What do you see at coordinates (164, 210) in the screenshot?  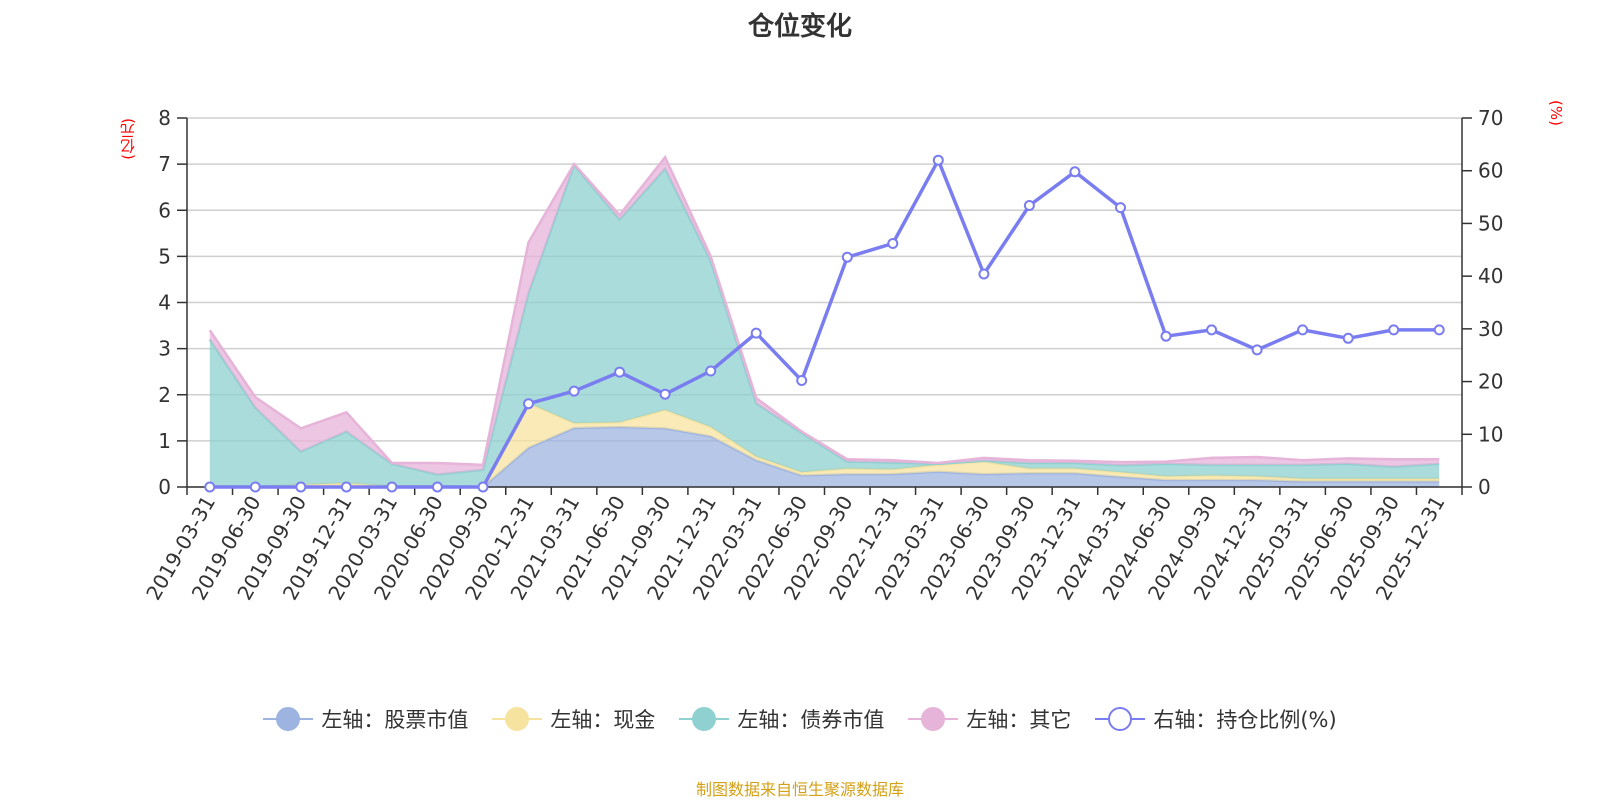 I see `left-axis-tick-label: 6` at bounding box center [164, 210].